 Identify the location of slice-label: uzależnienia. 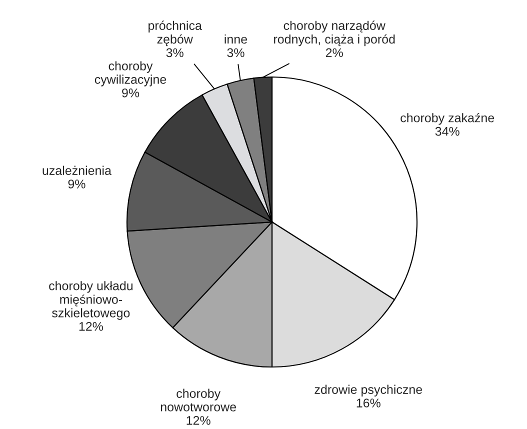
(77, 170).